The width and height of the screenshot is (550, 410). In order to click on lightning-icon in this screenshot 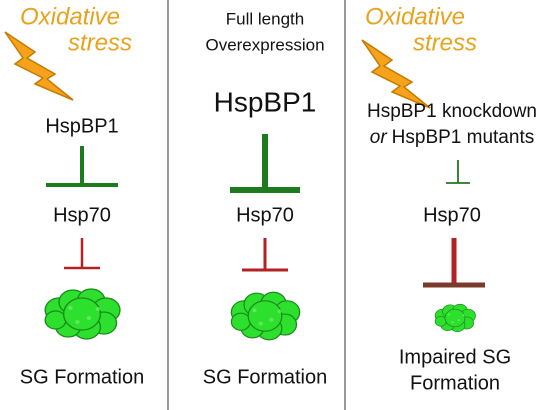, I will do `click(39, 66)`.